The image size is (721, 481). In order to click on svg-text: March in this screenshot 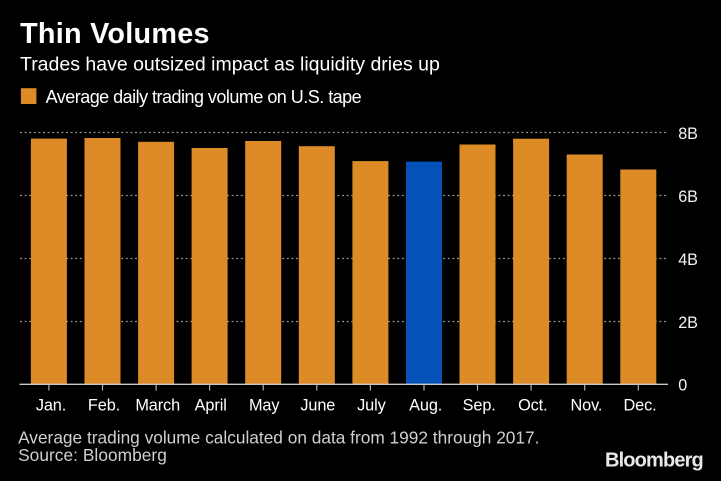, I will do `click(157, 406)`.